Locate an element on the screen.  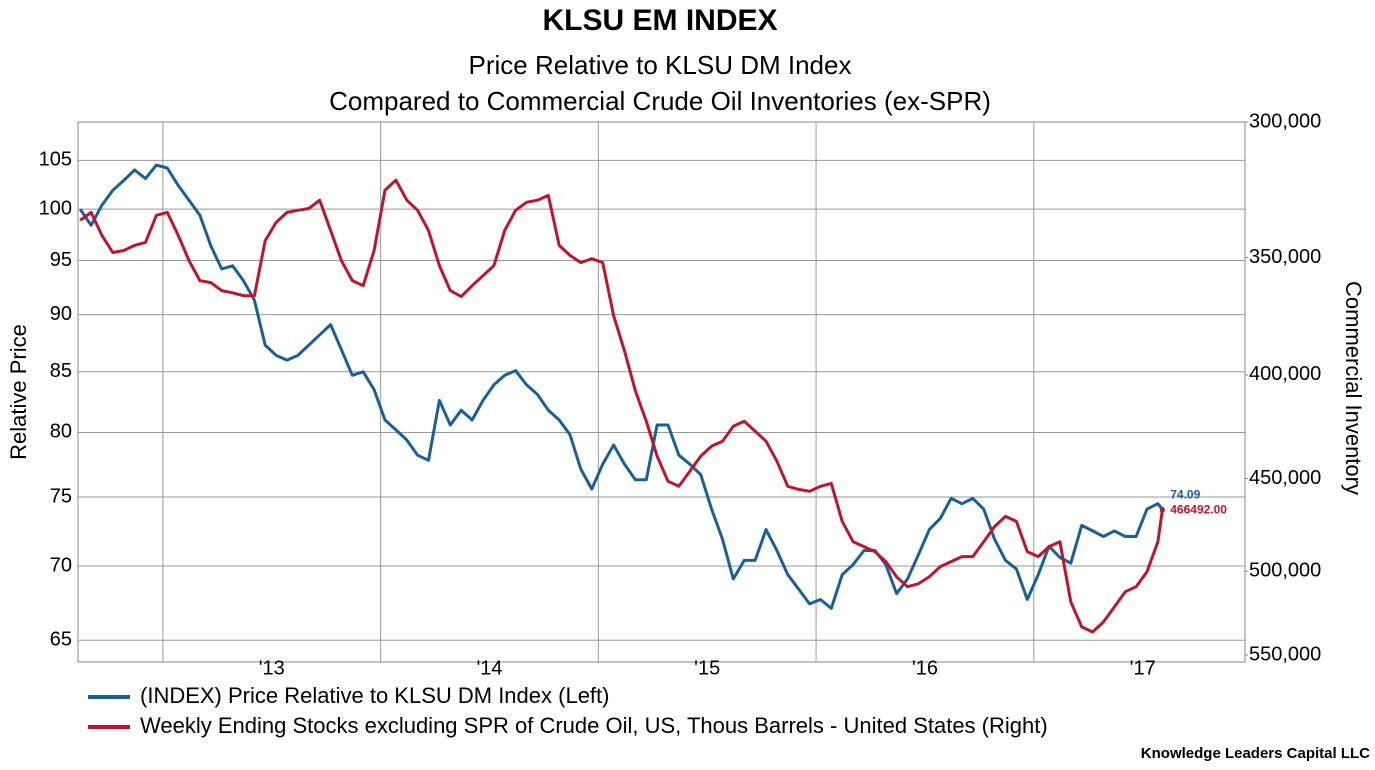
y-tick-label: 100 is located at coordinates (55, 208).